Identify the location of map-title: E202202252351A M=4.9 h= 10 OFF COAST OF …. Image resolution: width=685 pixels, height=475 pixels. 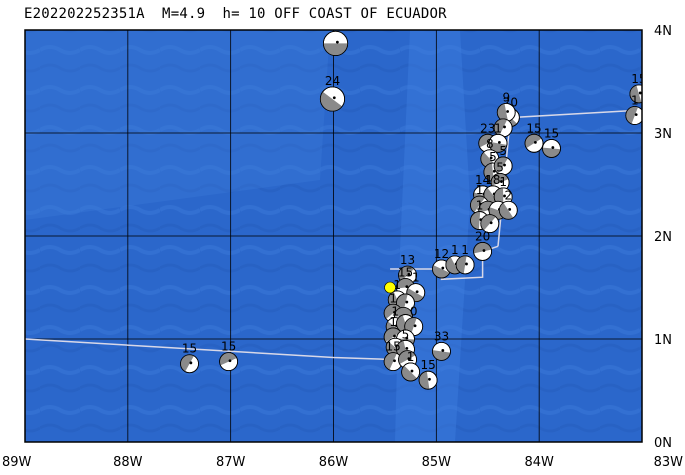
(235, 14).